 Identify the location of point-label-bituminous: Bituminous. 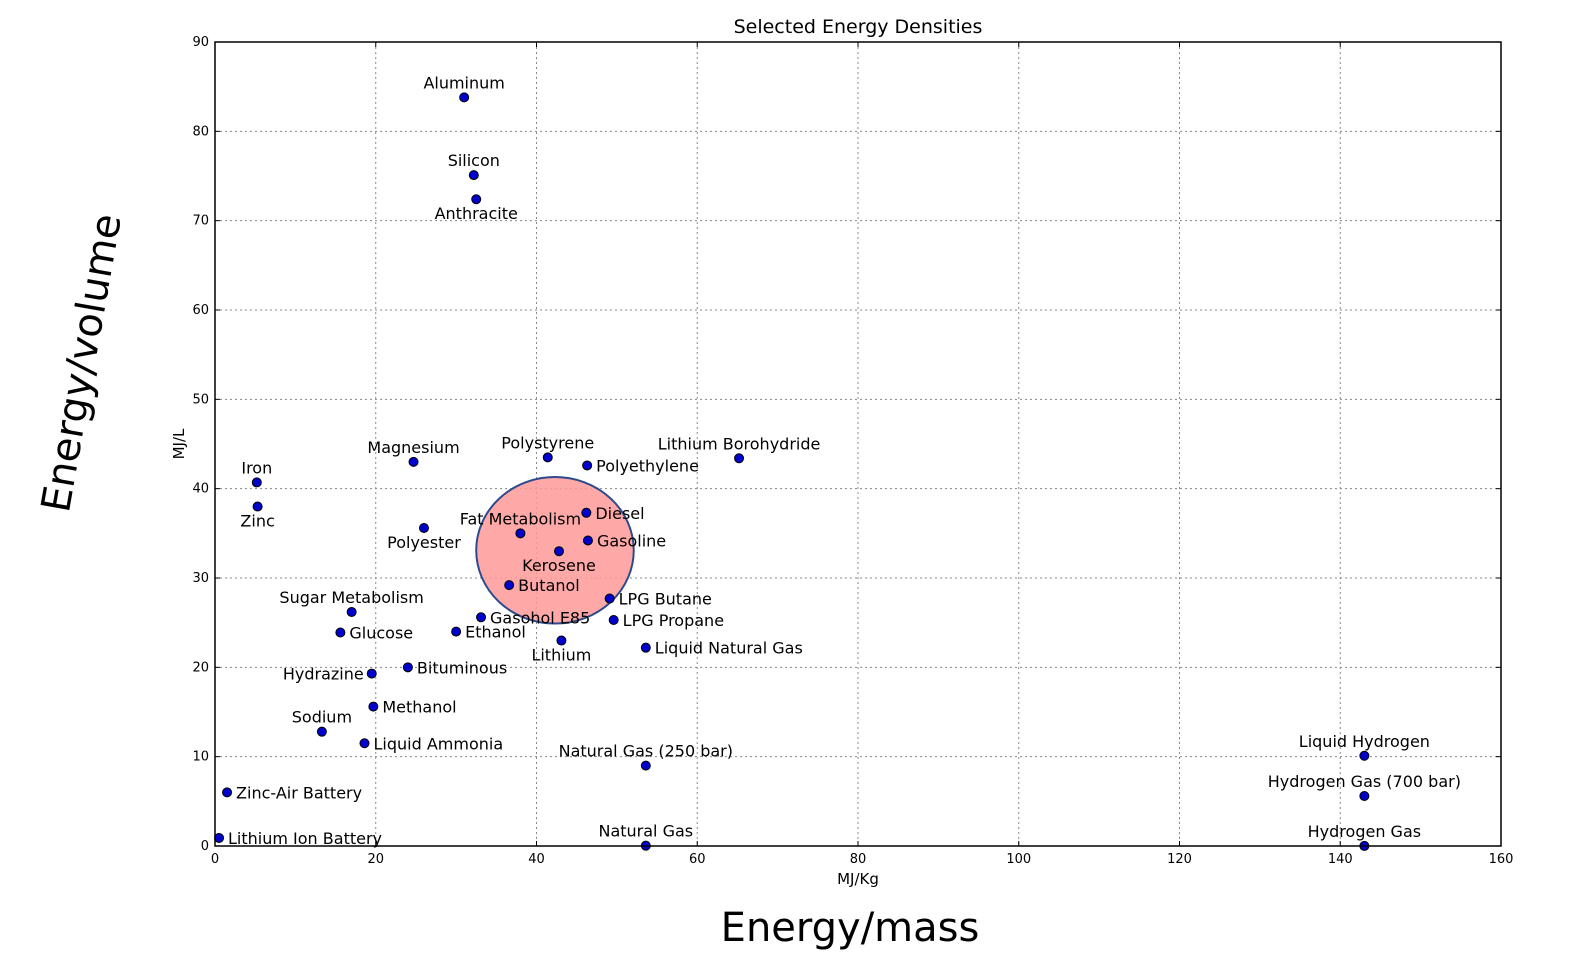
(462, 667).